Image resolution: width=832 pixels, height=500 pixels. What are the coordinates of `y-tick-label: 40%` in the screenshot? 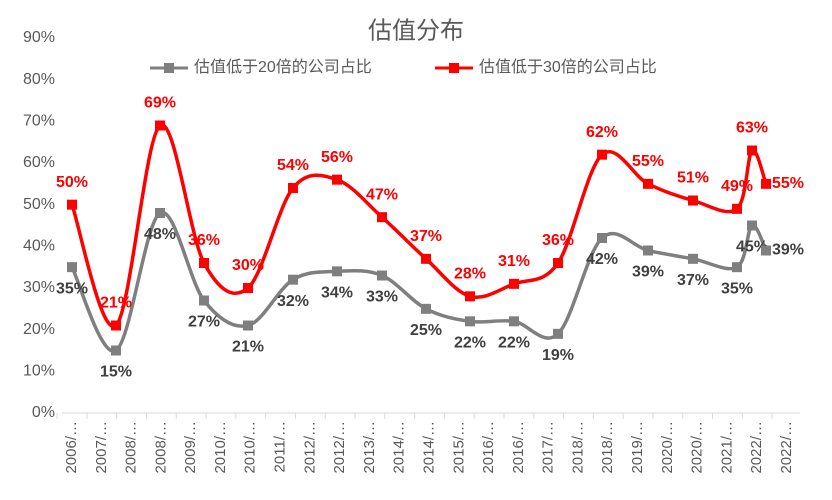 It's located at (39, 246).